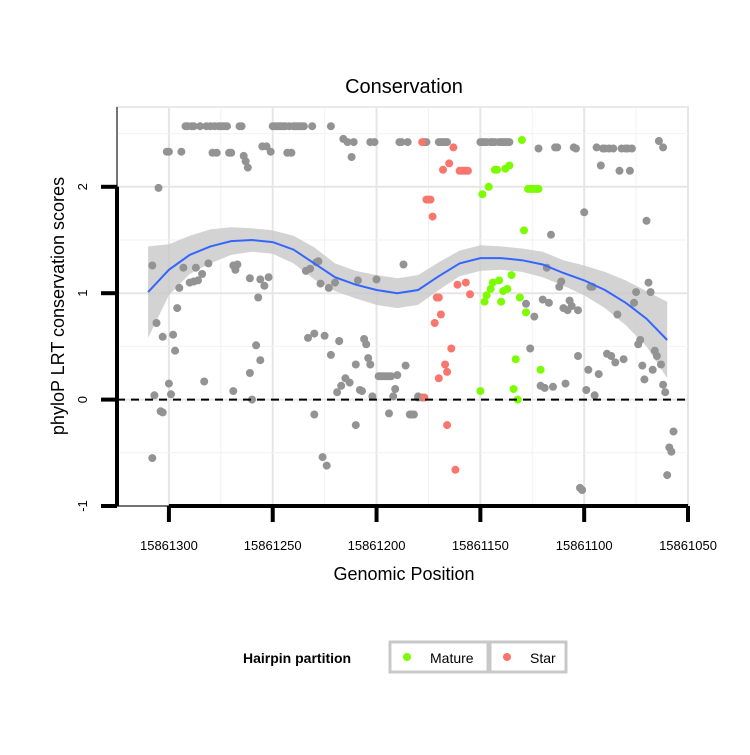 This screenshot has width=750, height=755. I want to click on x-tick-label: 15861150, so click(480, 545).